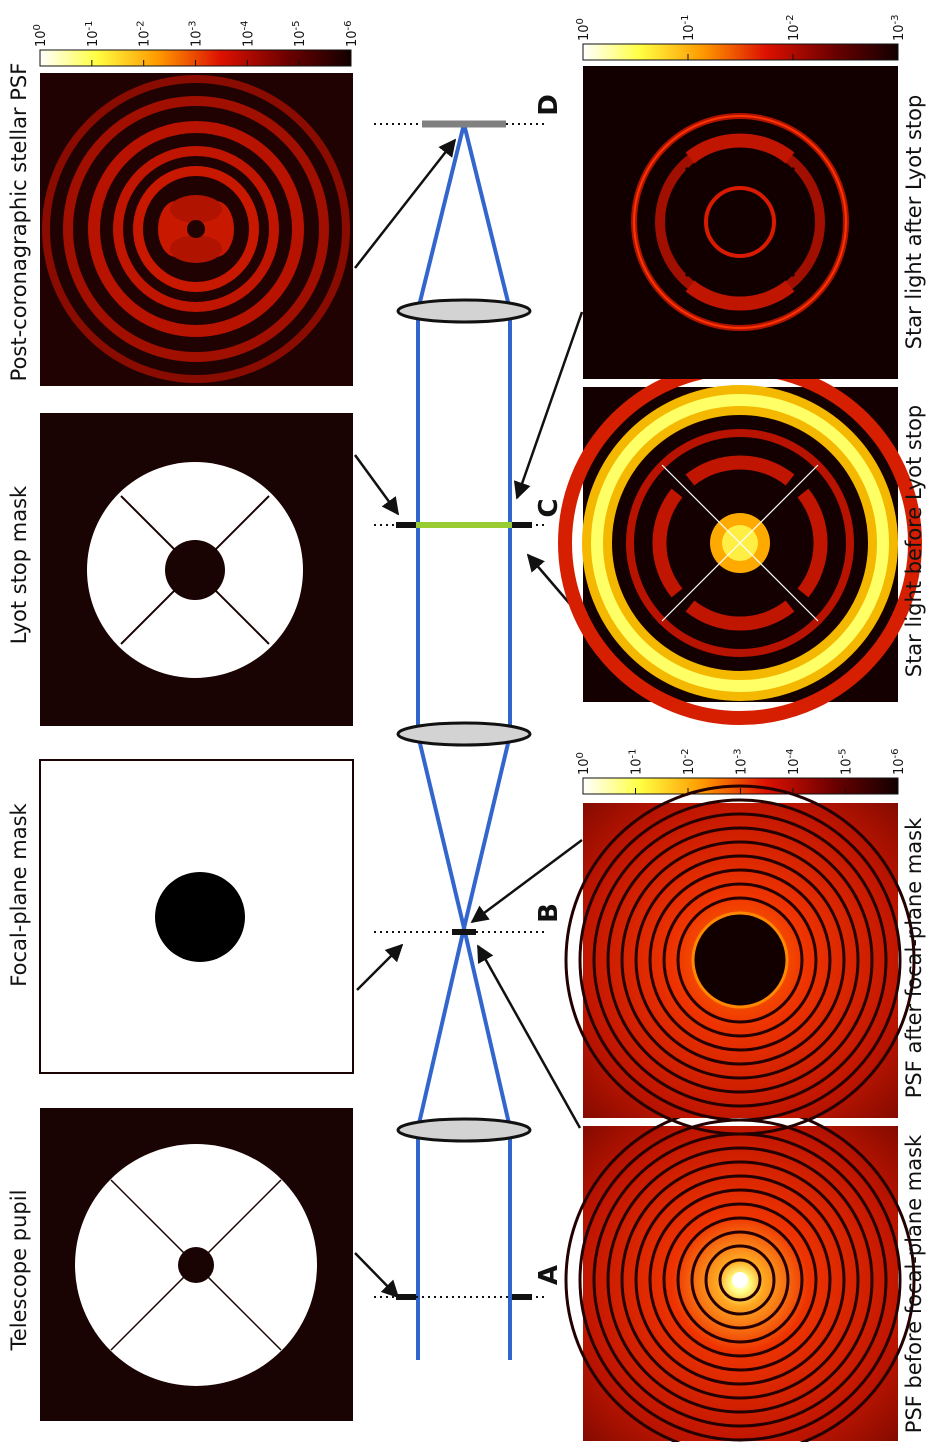 The height and width of the screenshot is (1442, 935). I want to click on lyot-stop-mask-image, so click(196, 569).